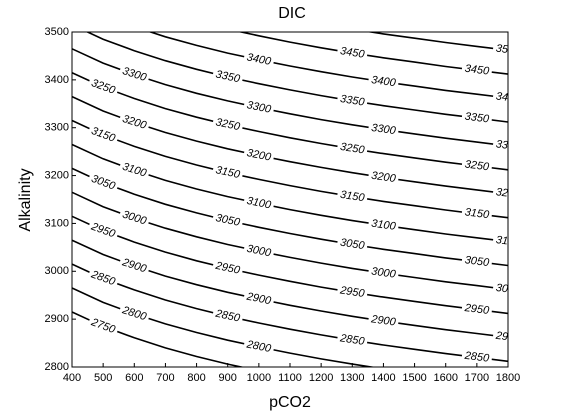 Image resolution: width=561 pixels, height=414 pixels. Describe the element at coordinates (414, 378) in the screenshot. I see `x-tick-label: 1500` at that location.